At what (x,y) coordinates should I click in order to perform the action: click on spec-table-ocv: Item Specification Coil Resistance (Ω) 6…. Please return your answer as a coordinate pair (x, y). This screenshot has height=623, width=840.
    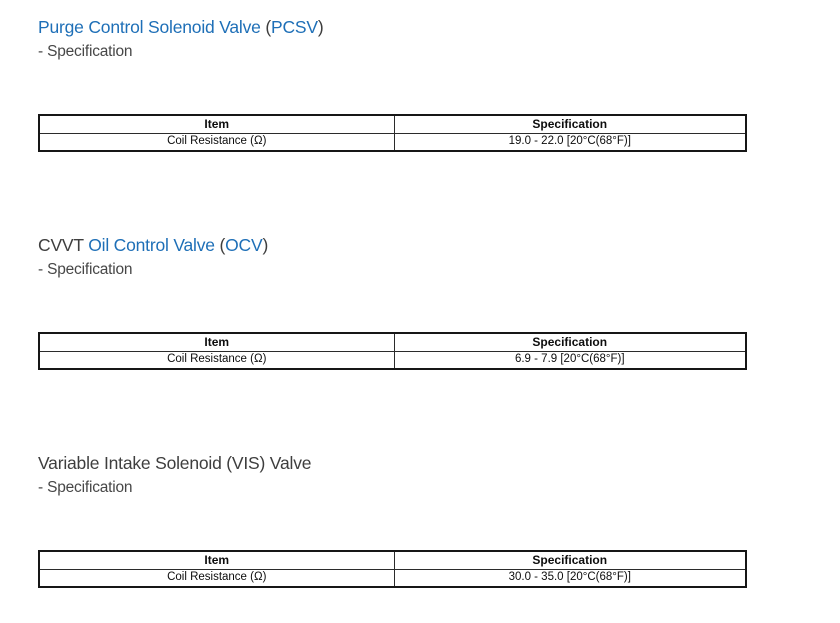
    Looking at the image, I should click on (392, 351).